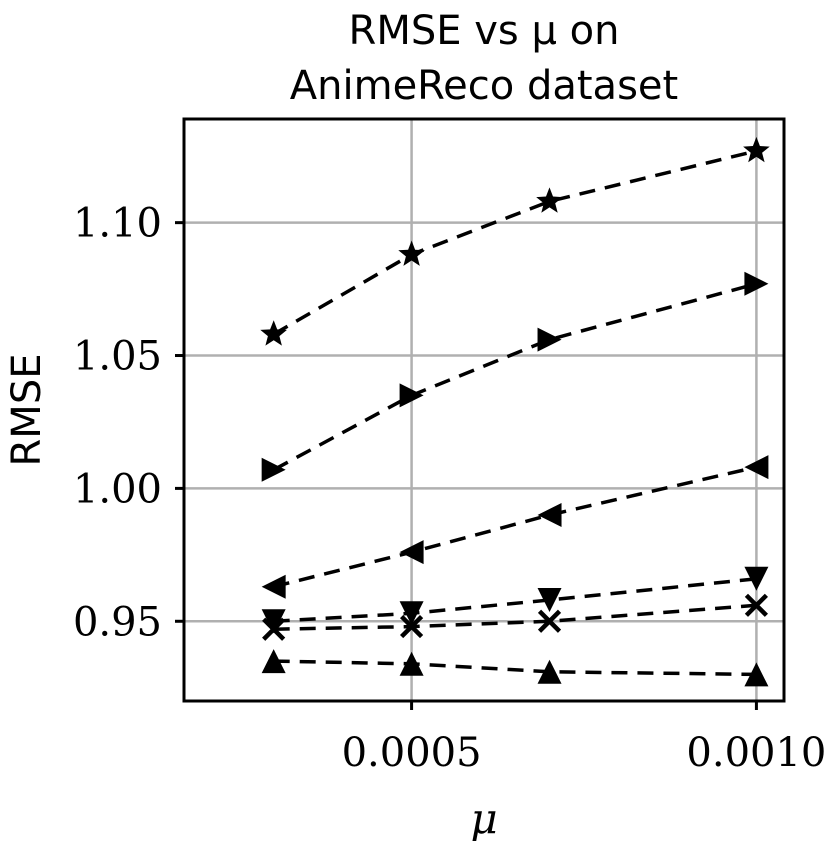  I want to click on y-tick-label: 0.95, so click(117, 622).